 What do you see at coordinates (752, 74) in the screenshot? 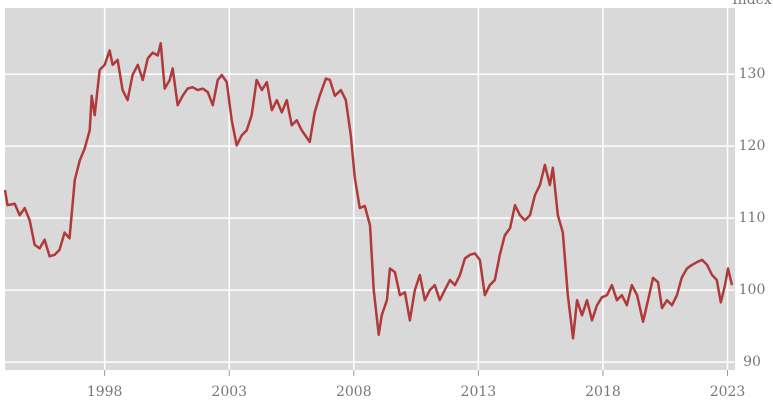
I see `y-tick-label: 130` at bounding box center [752, 74].